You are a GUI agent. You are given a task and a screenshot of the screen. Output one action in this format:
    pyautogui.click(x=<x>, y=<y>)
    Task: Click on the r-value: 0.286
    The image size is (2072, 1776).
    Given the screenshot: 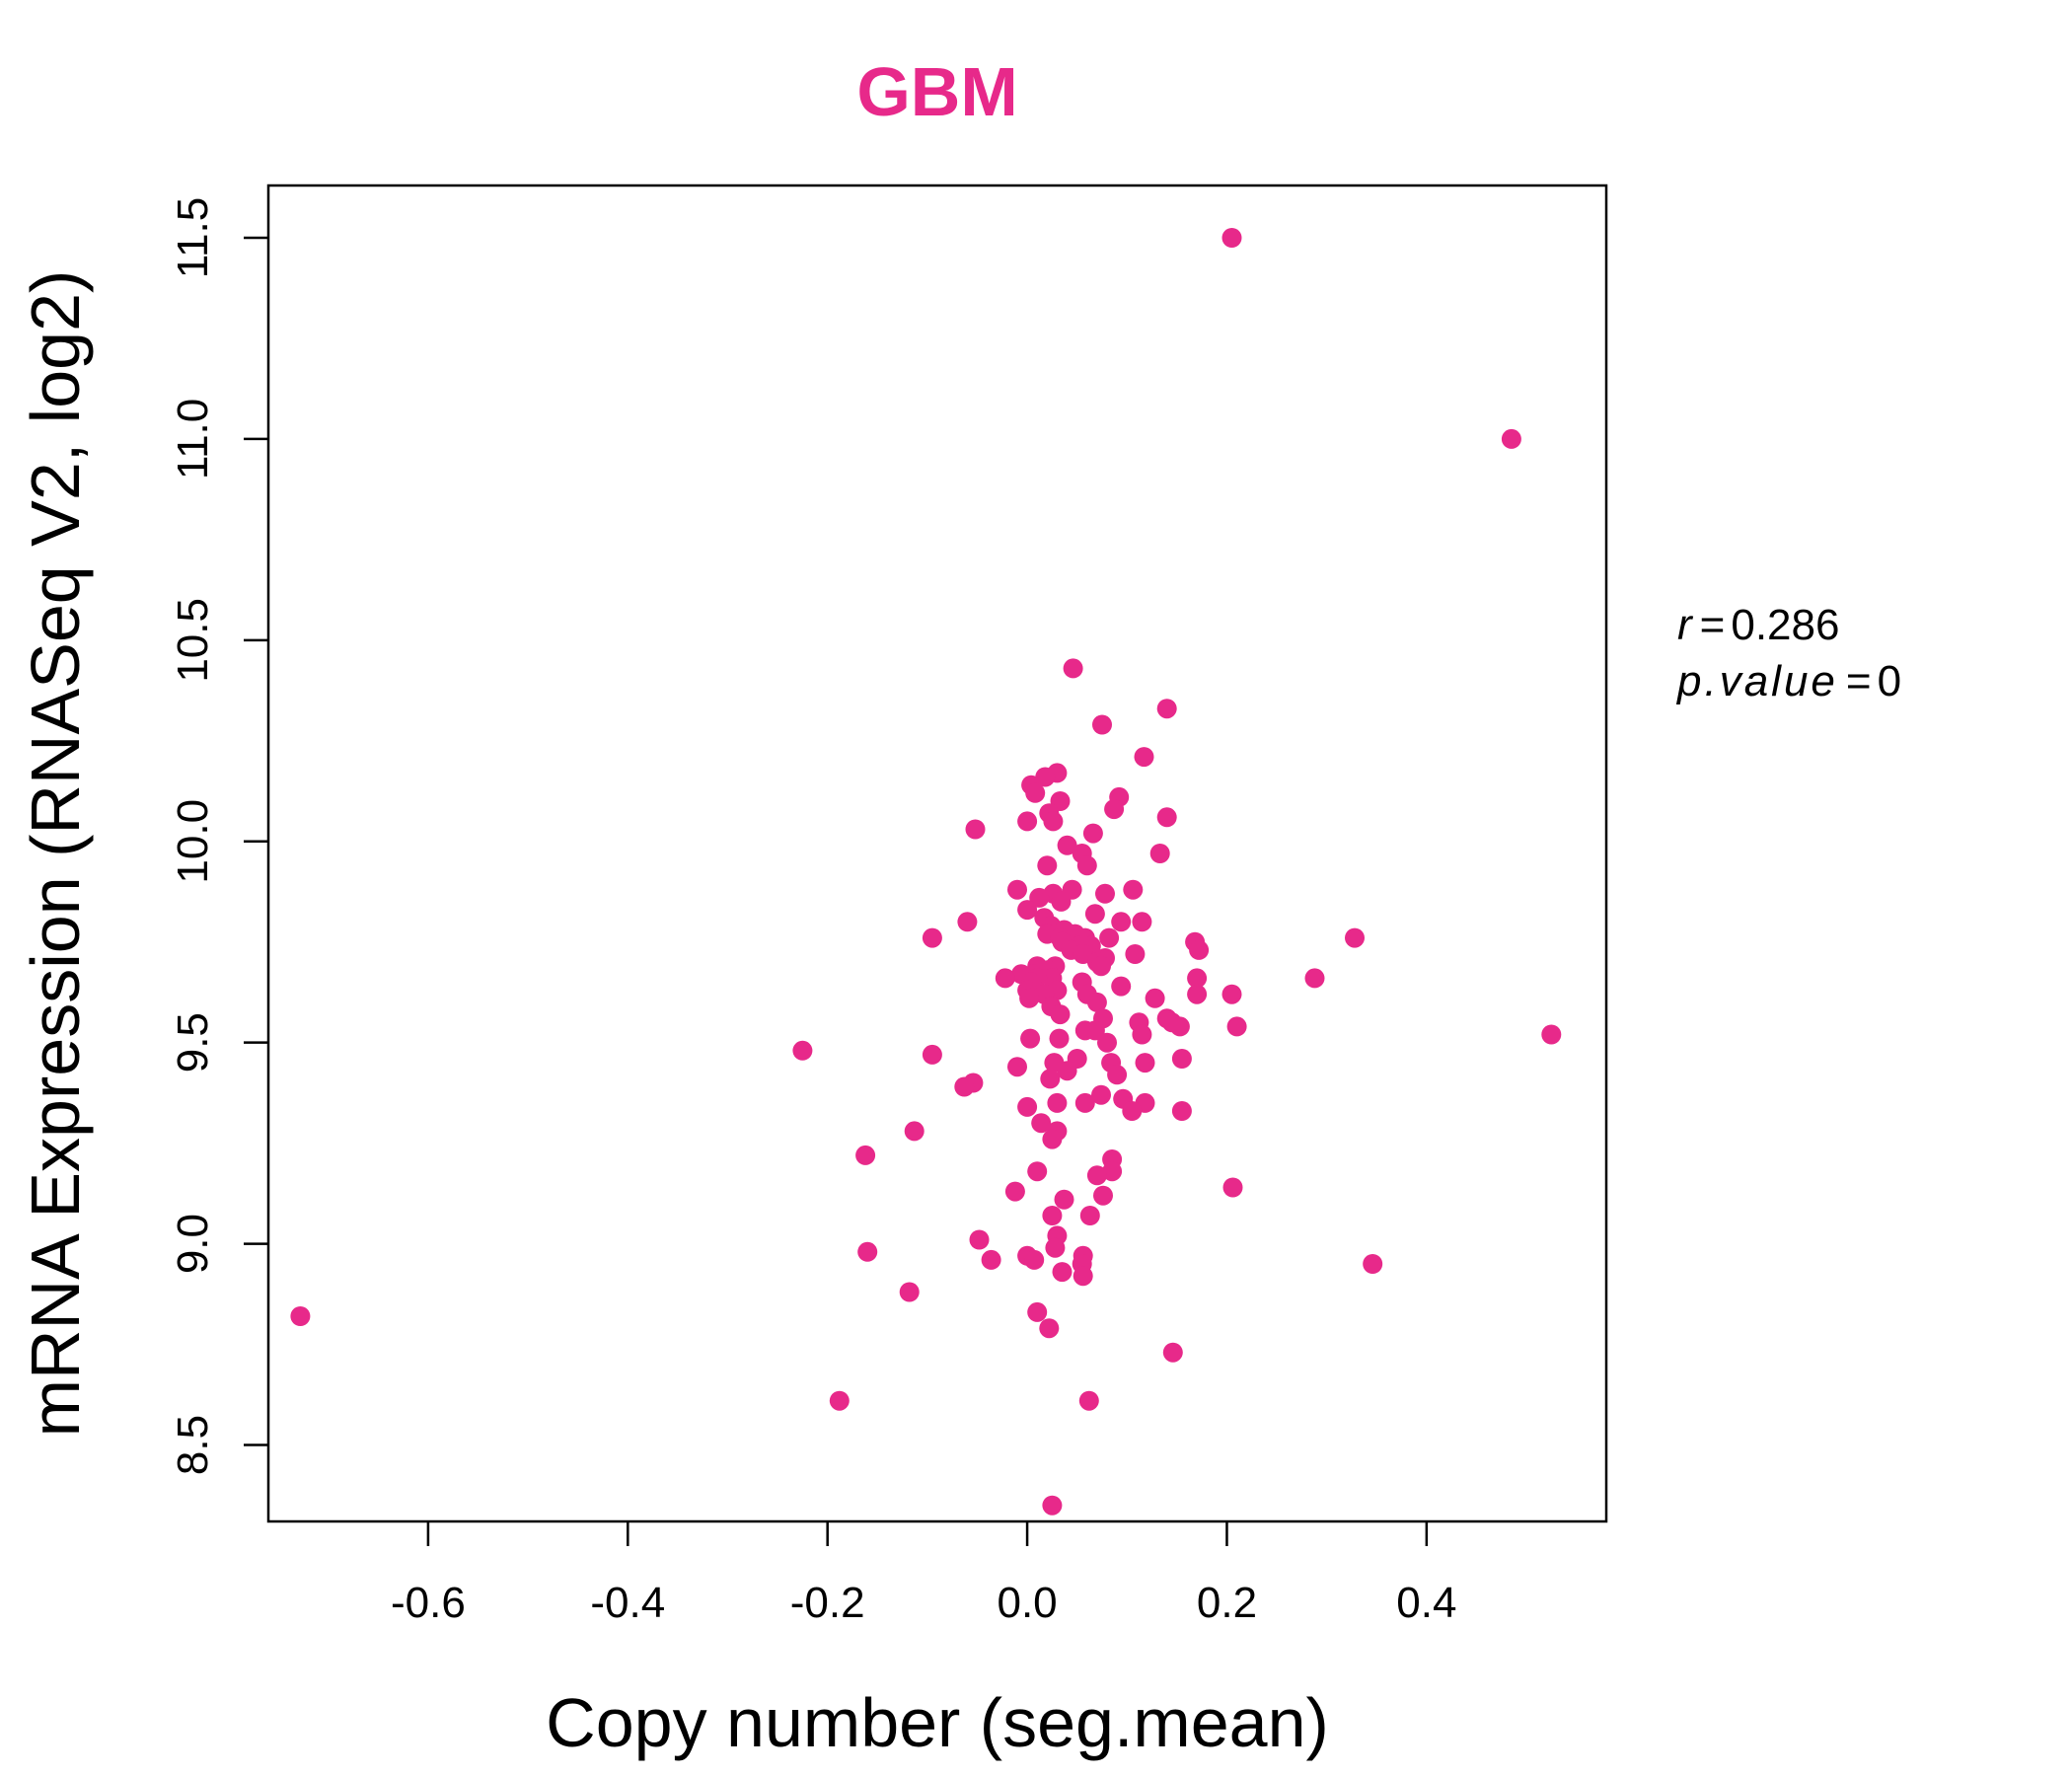 What is the action you would take?
    pyautogui.click(x=1785, y=625)
    